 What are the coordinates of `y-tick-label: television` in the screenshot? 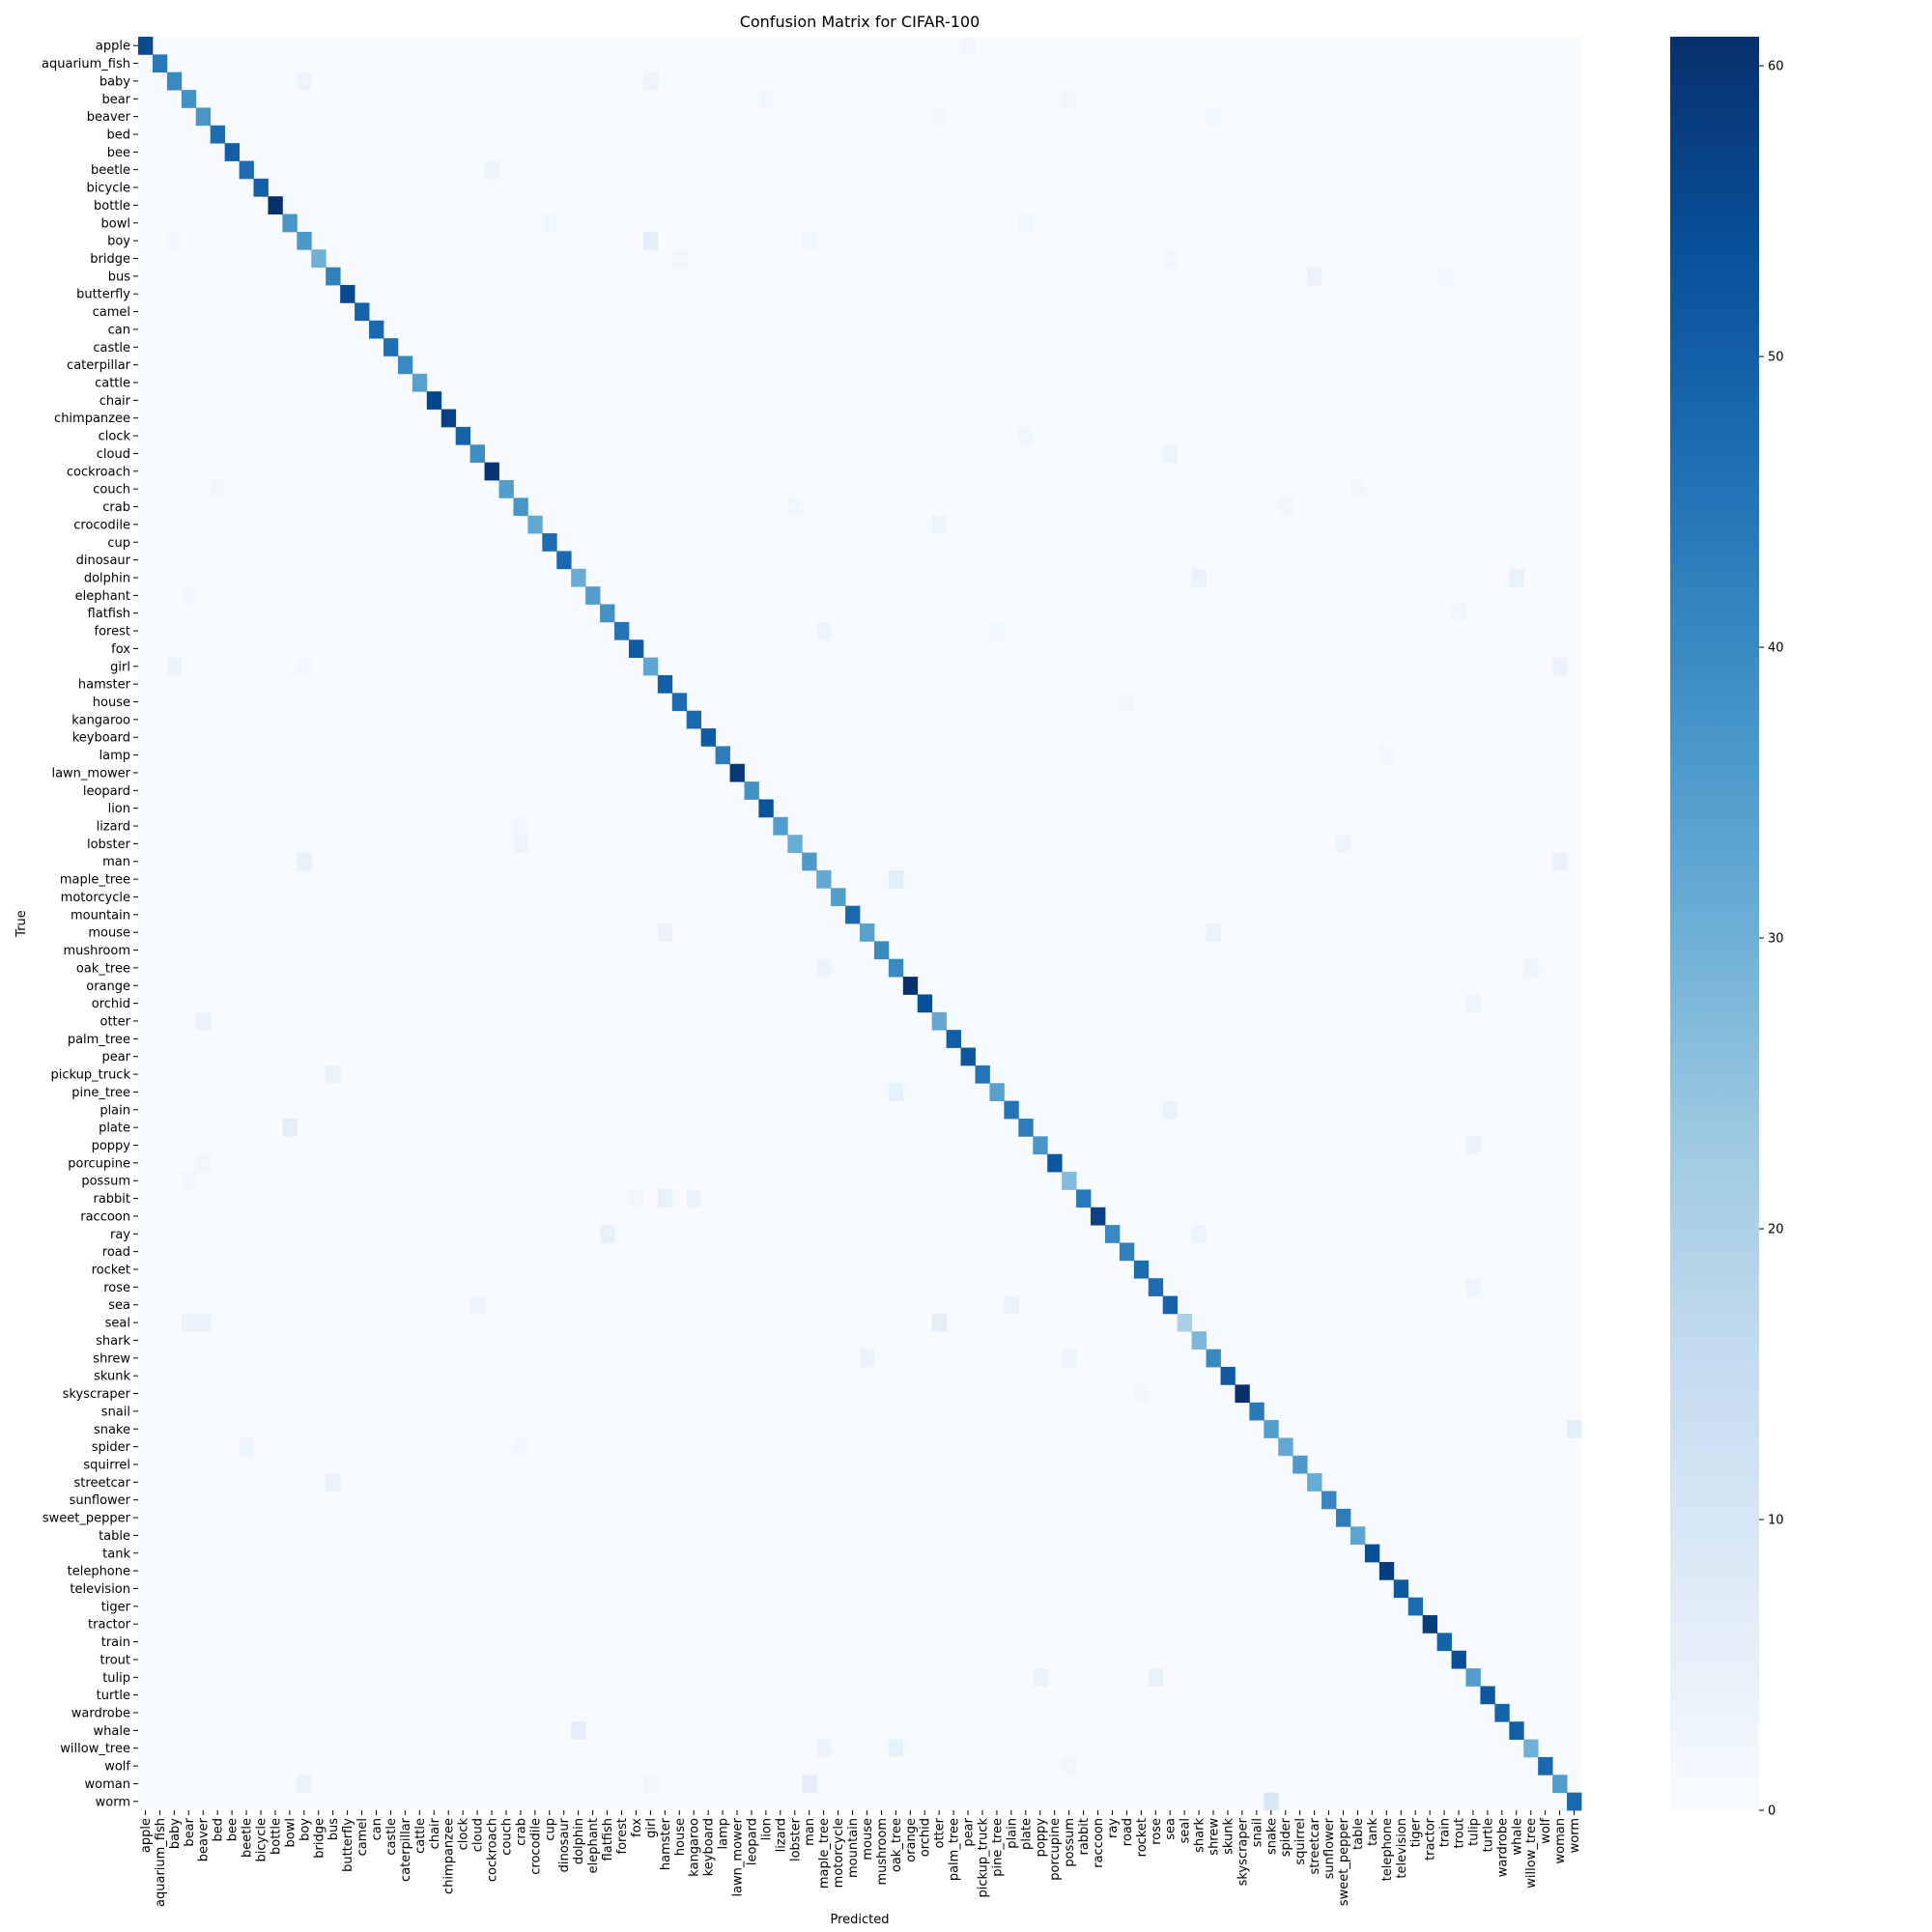 It's located at (100, 1589).